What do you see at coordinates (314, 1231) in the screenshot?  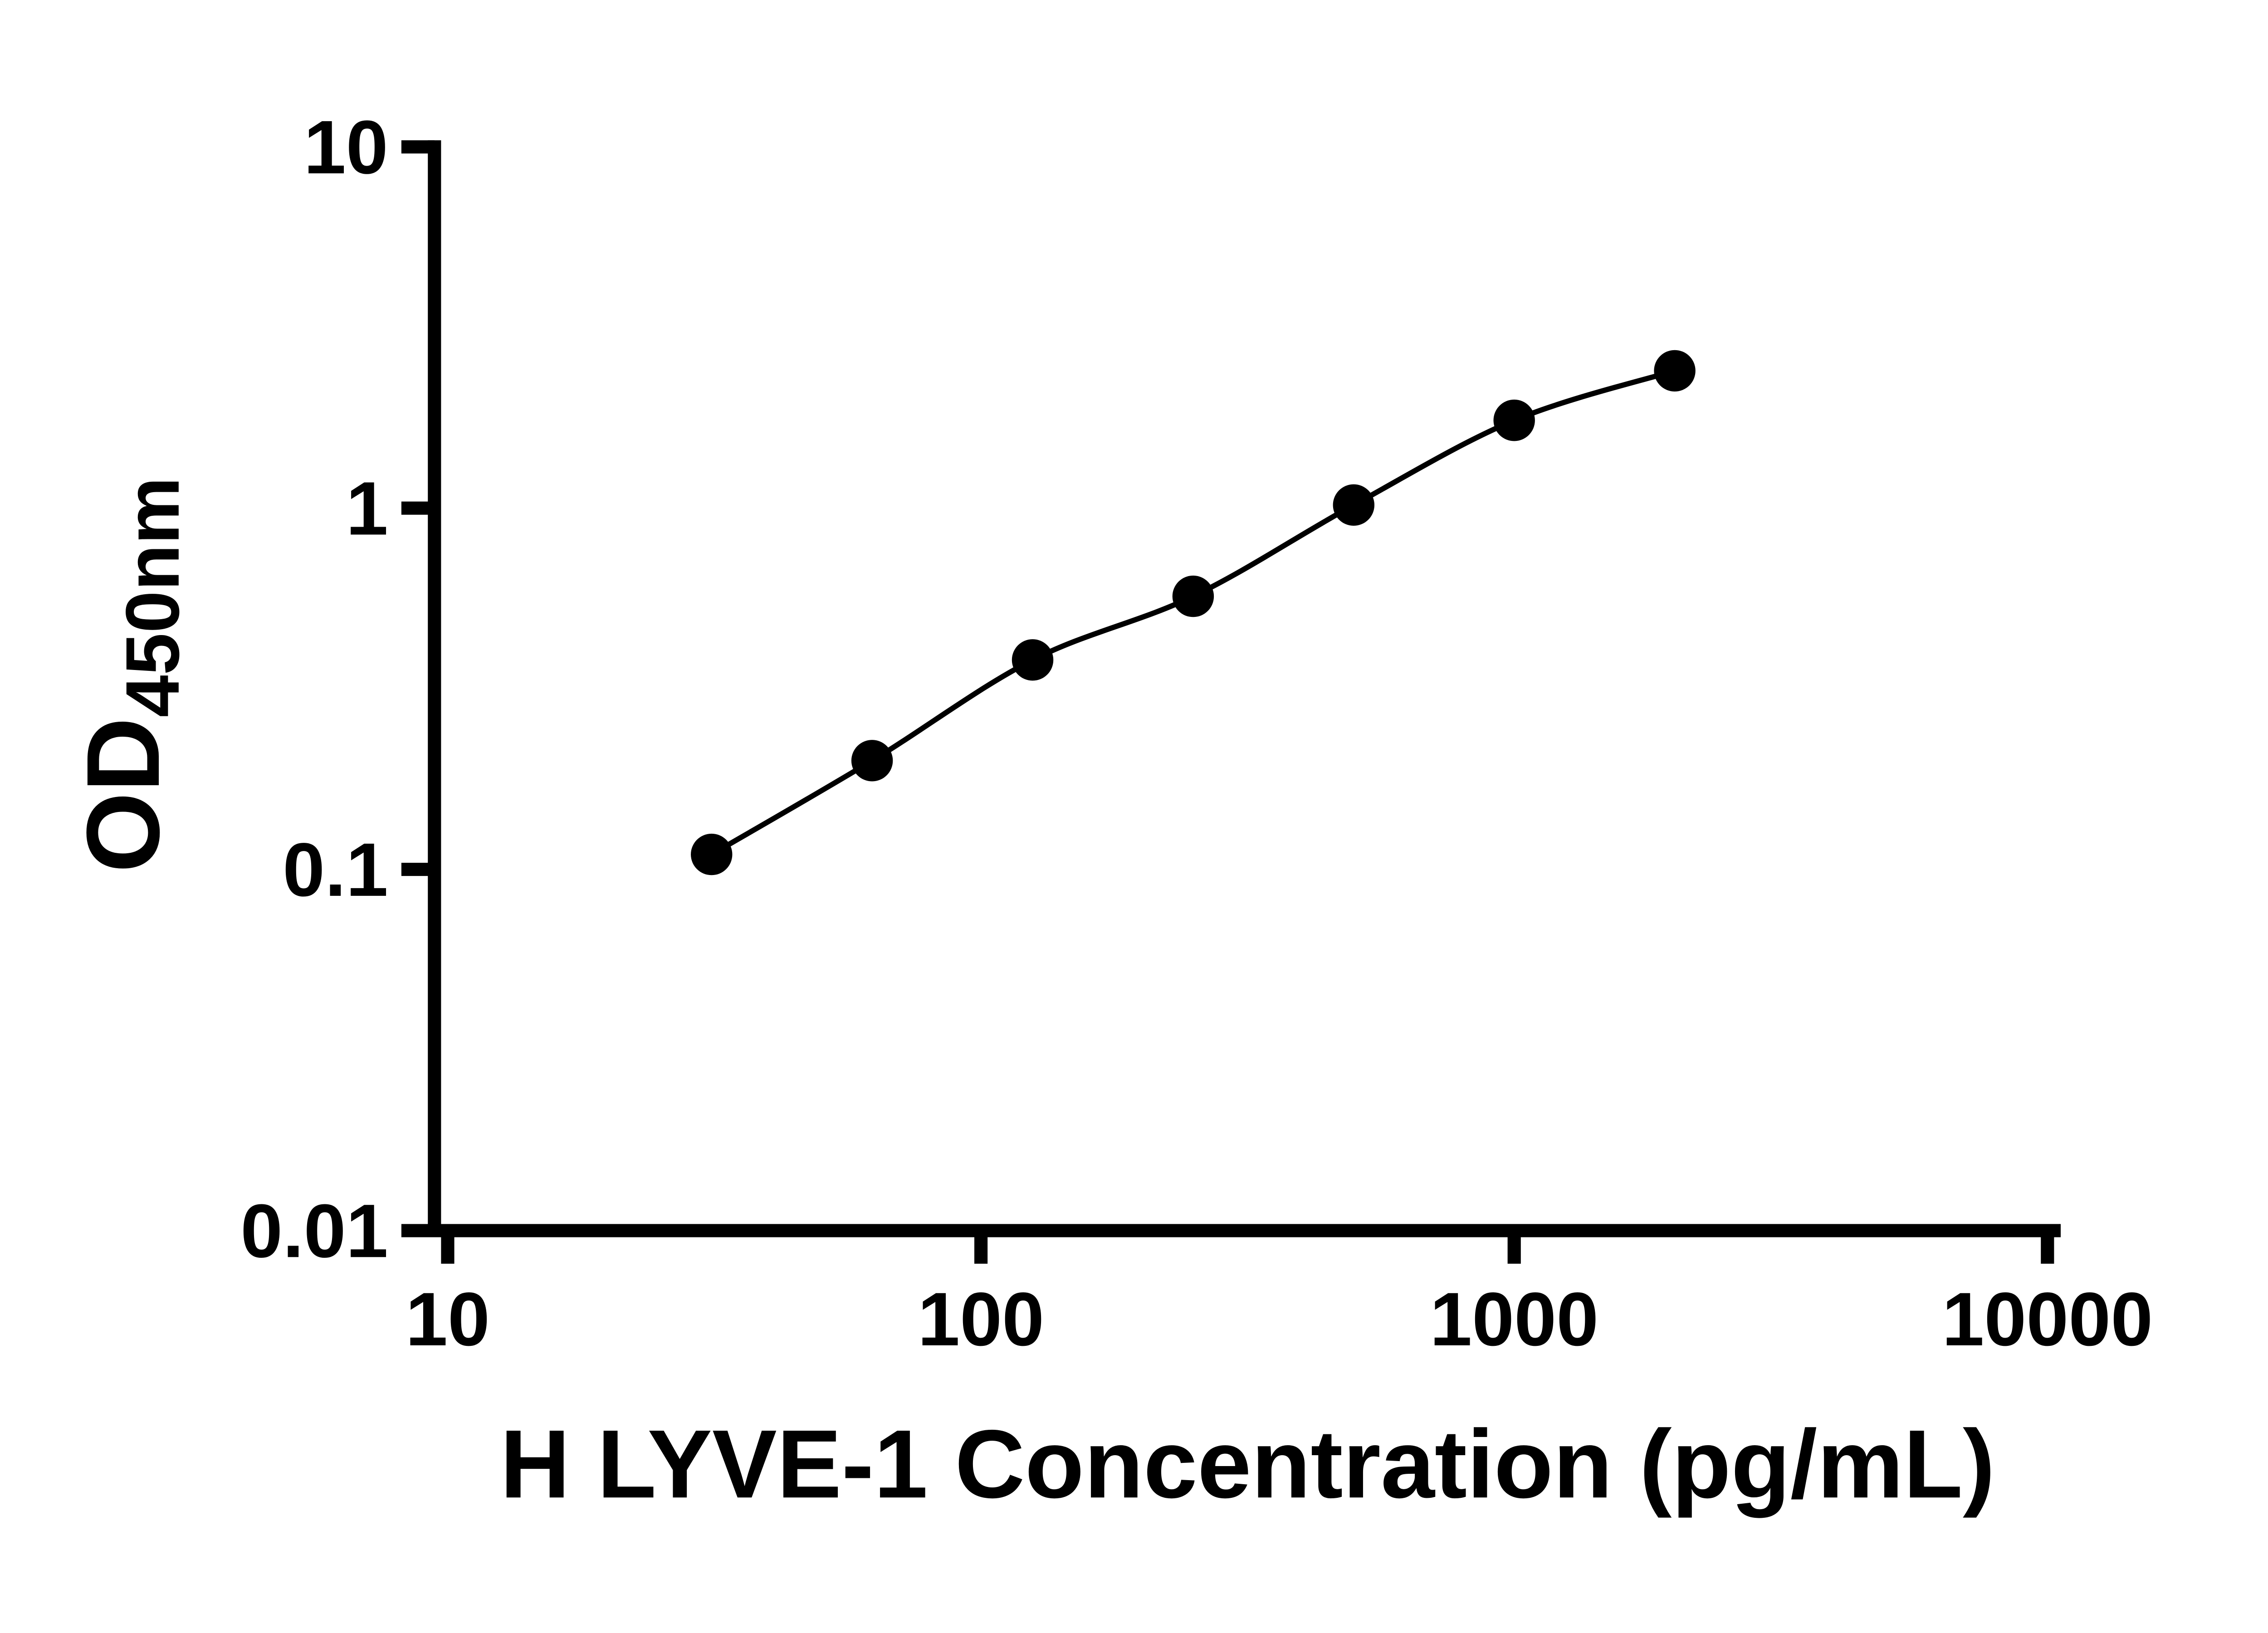 I see `y-axis-tick-label: 0.01` at bounding box center [314, 1231].